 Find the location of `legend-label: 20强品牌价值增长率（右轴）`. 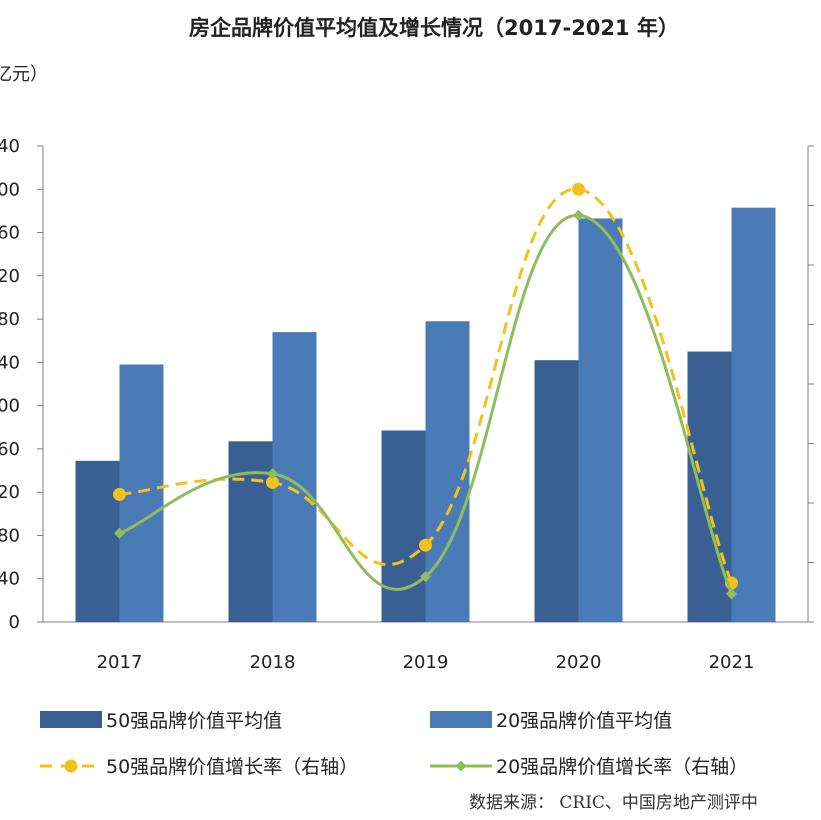

legend-label: 20强品牌价值增长率（右轴） is located at coordinates (622, 767).